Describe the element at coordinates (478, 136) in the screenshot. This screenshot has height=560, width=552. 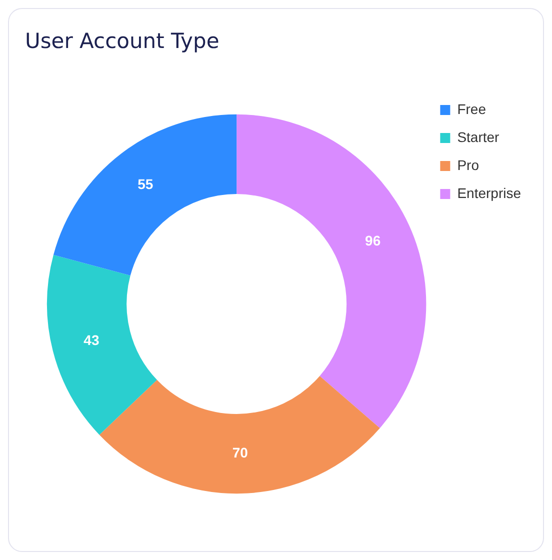
I see `legend-label: Starter` at that location.